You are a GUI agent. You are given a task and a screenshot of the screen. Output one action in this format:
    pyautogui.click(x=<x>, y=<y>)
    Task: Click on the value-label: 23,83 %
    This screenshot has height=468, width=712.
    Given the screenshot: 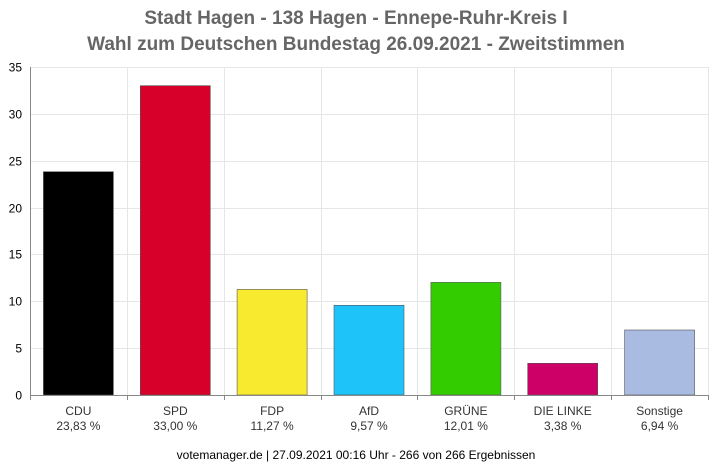 What is the action you would take?
    pyautogui.click(x=78, y=426)
    